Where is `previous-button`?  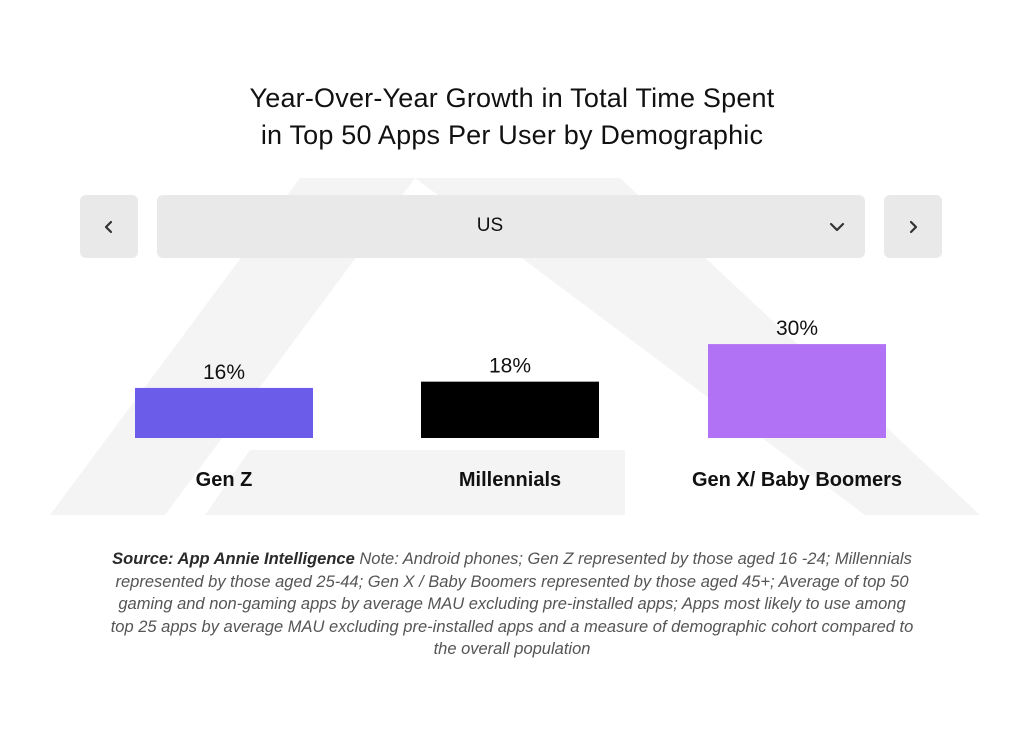
previous-button is located at coordinates (109, 226).